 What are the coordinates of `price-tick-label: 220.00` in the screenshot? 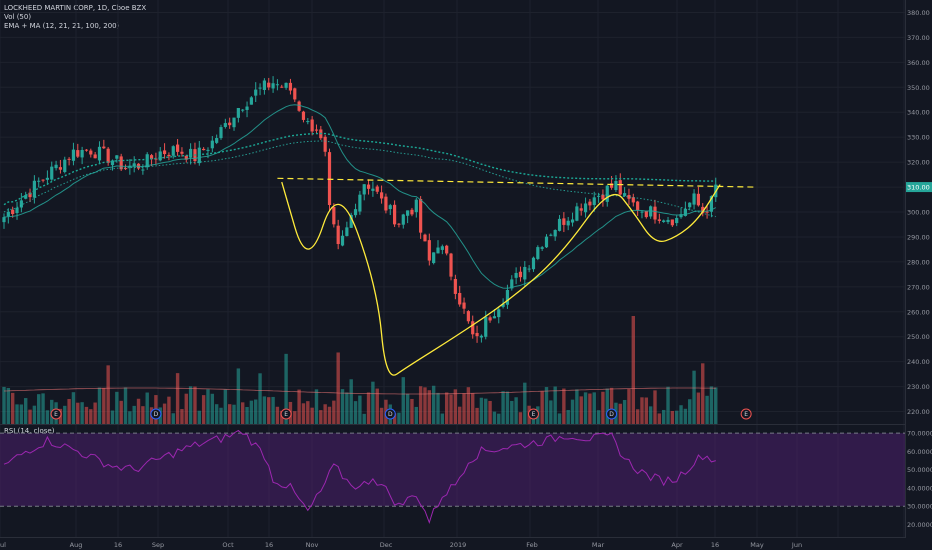 It's located at (918, 412).